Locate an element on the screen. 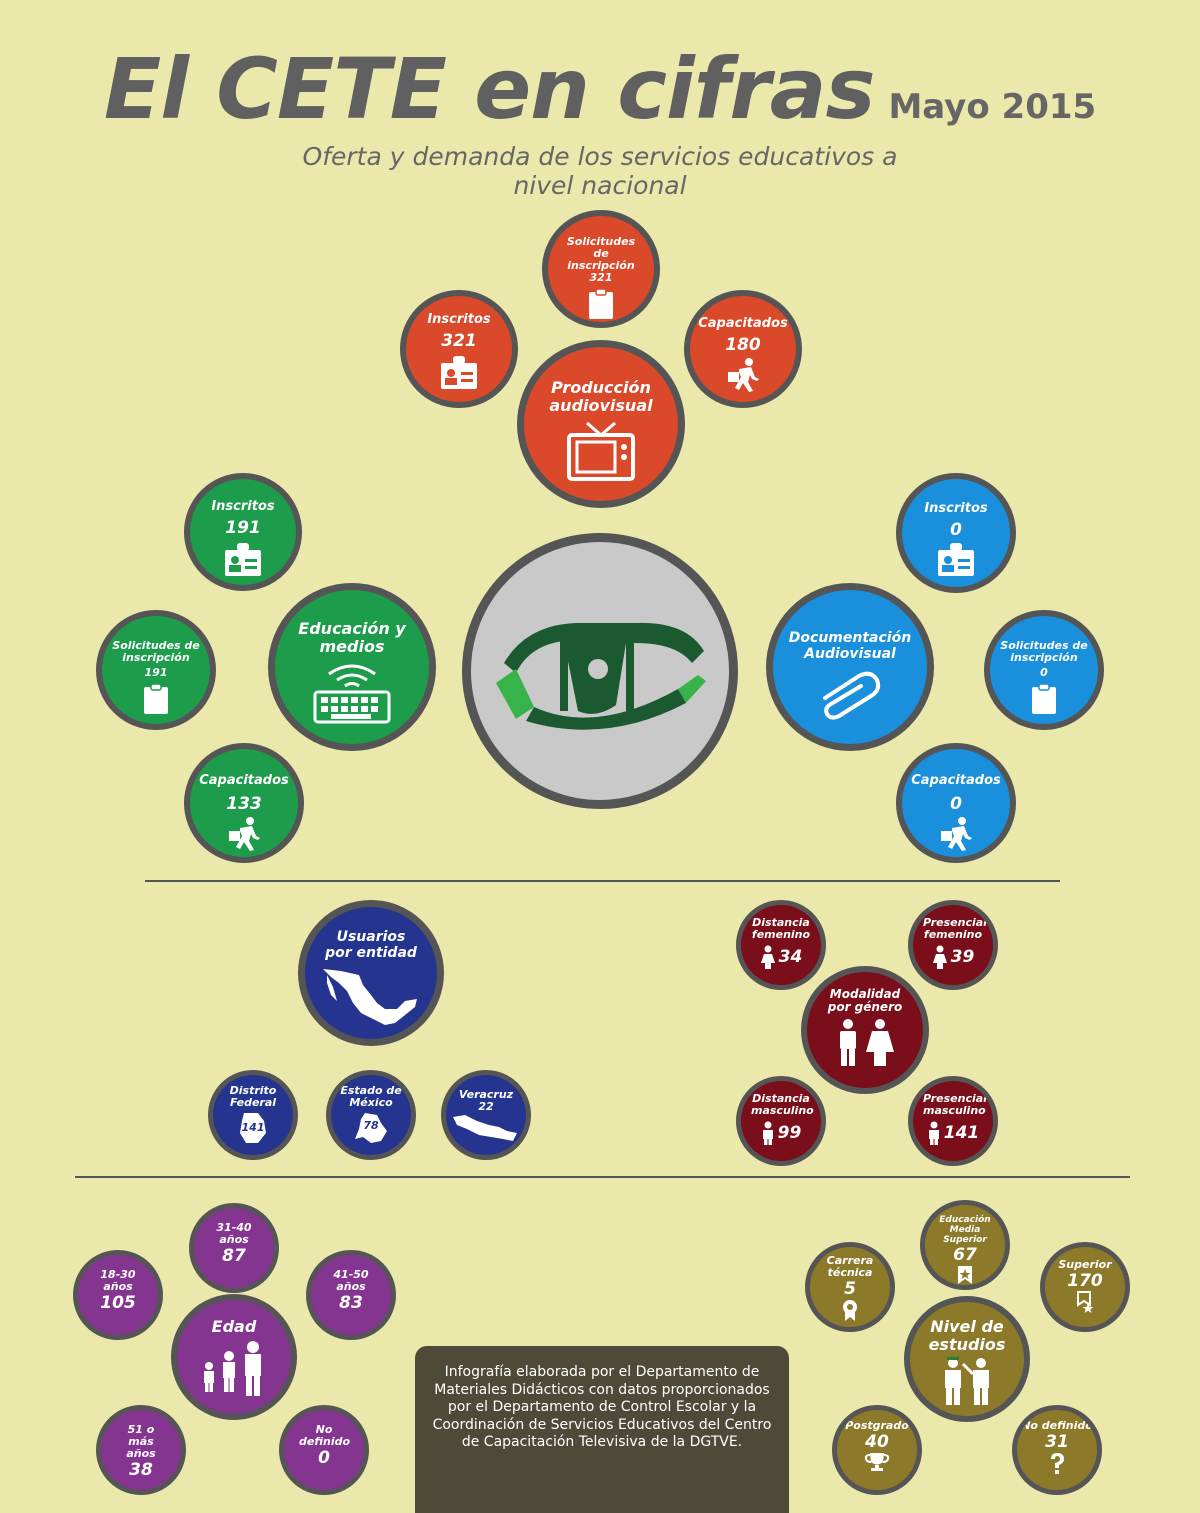 This screenshot has height=1513, width=1200. usuarios-df-circle: Distrito Federal 141 is located at coordinates (253, 1115).